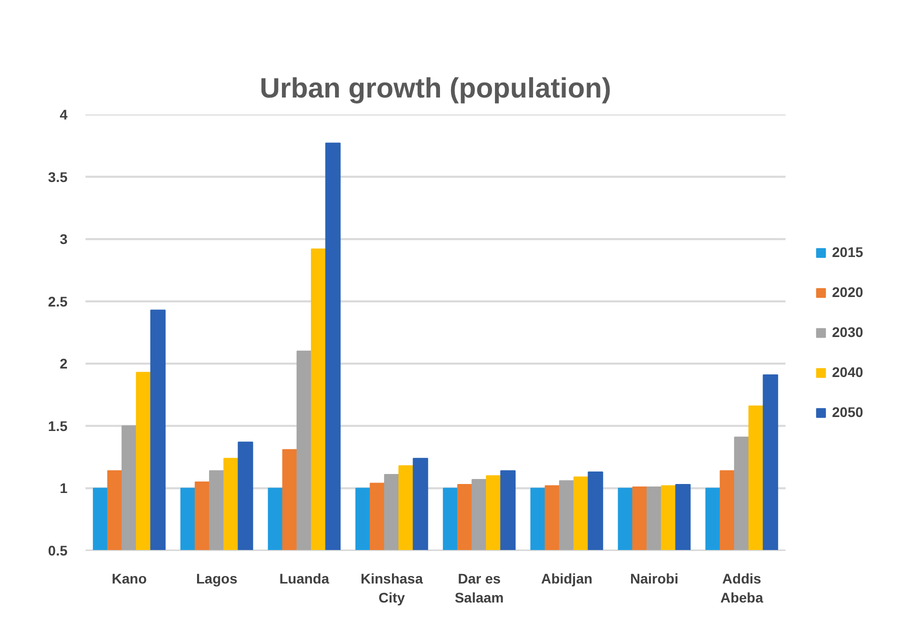 Image resolution: width=914 pixels, height=642 pixels. I want to click on chart-title: Urban growth (population), so click(436, 88).